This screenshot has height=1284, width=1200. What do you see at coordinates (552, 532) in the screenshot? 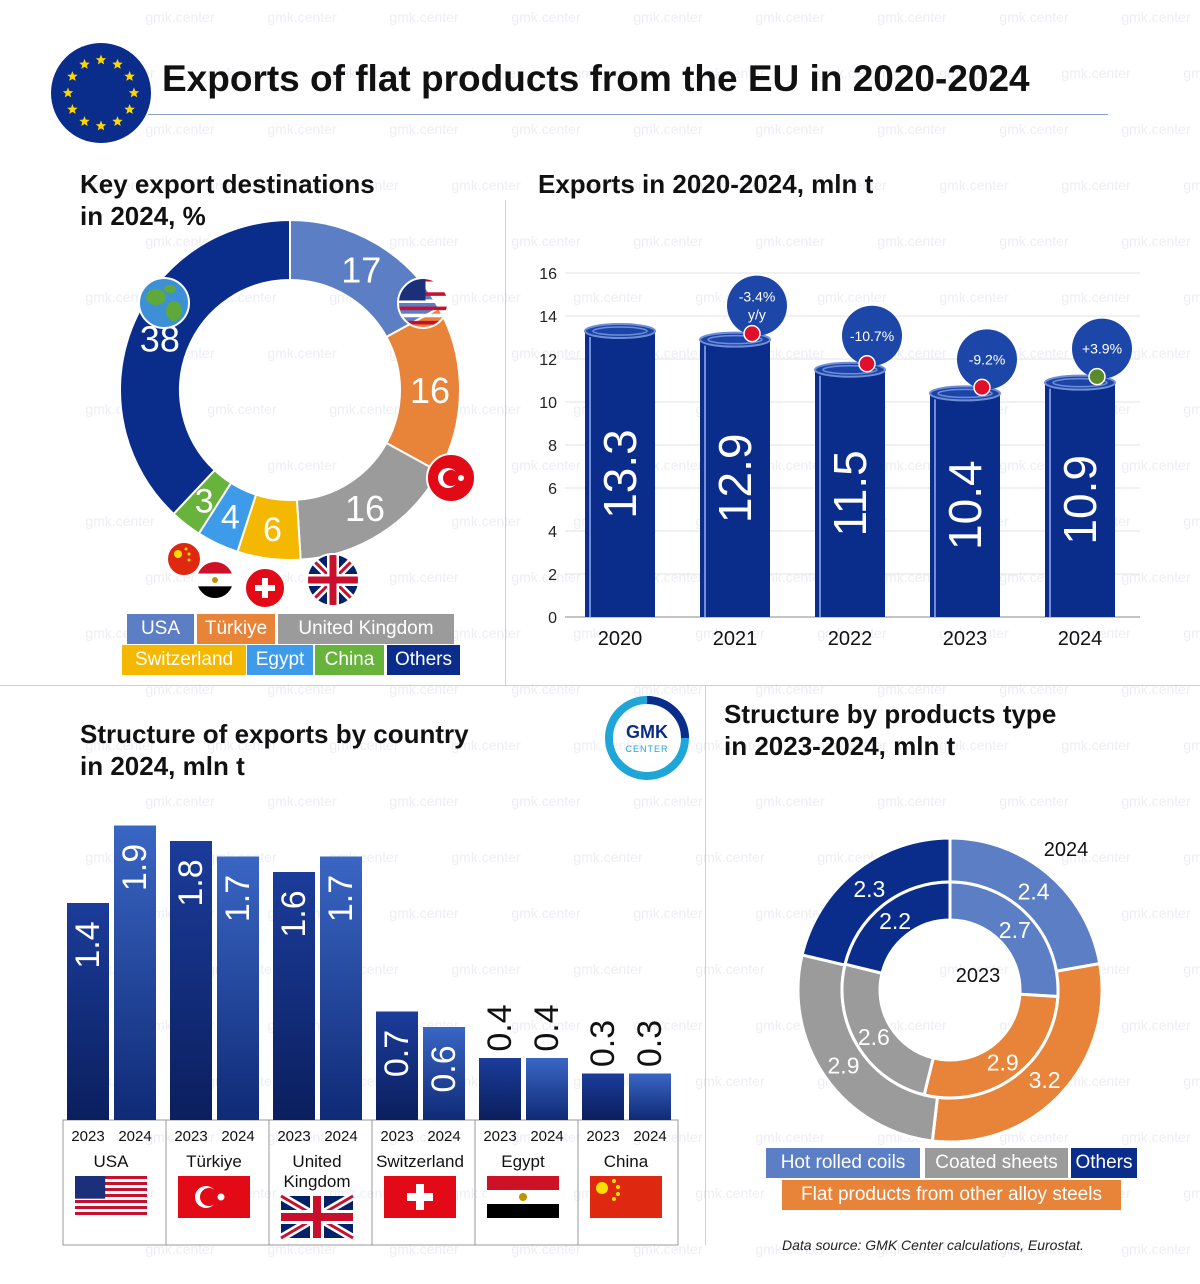
I see `y-tick-label: 4` at bounding box center [552, 532].